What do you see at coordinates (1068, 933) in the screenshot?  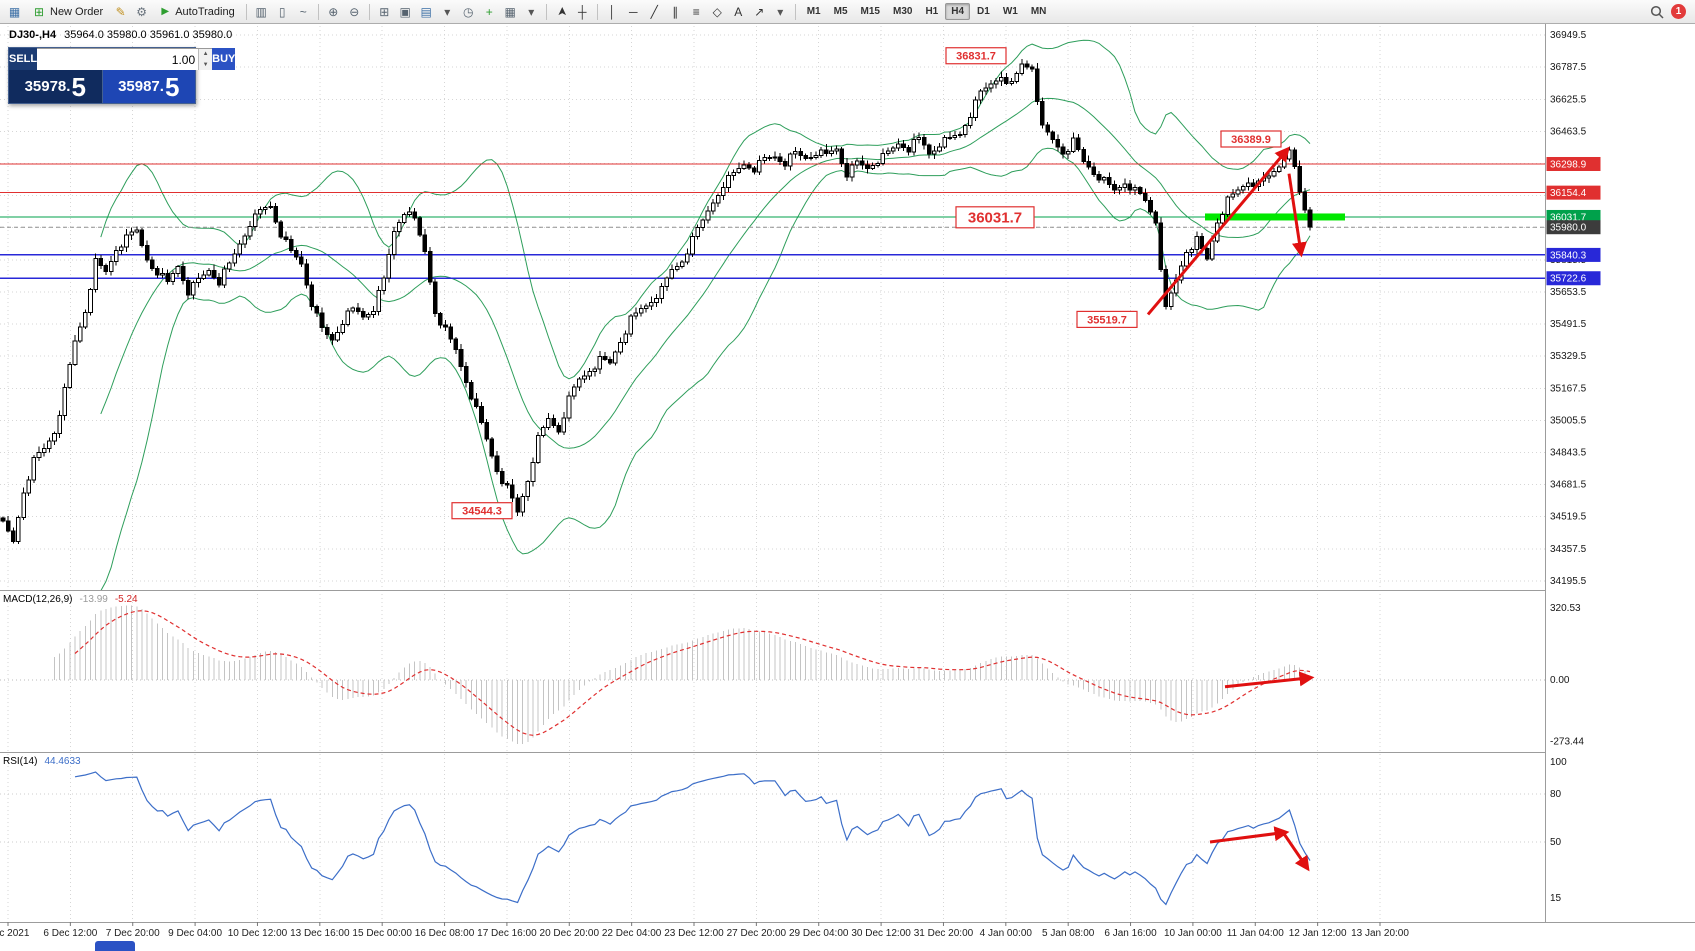 I see `svg-text: 5 Jan 08:00` at bounding box center [1068, 933].